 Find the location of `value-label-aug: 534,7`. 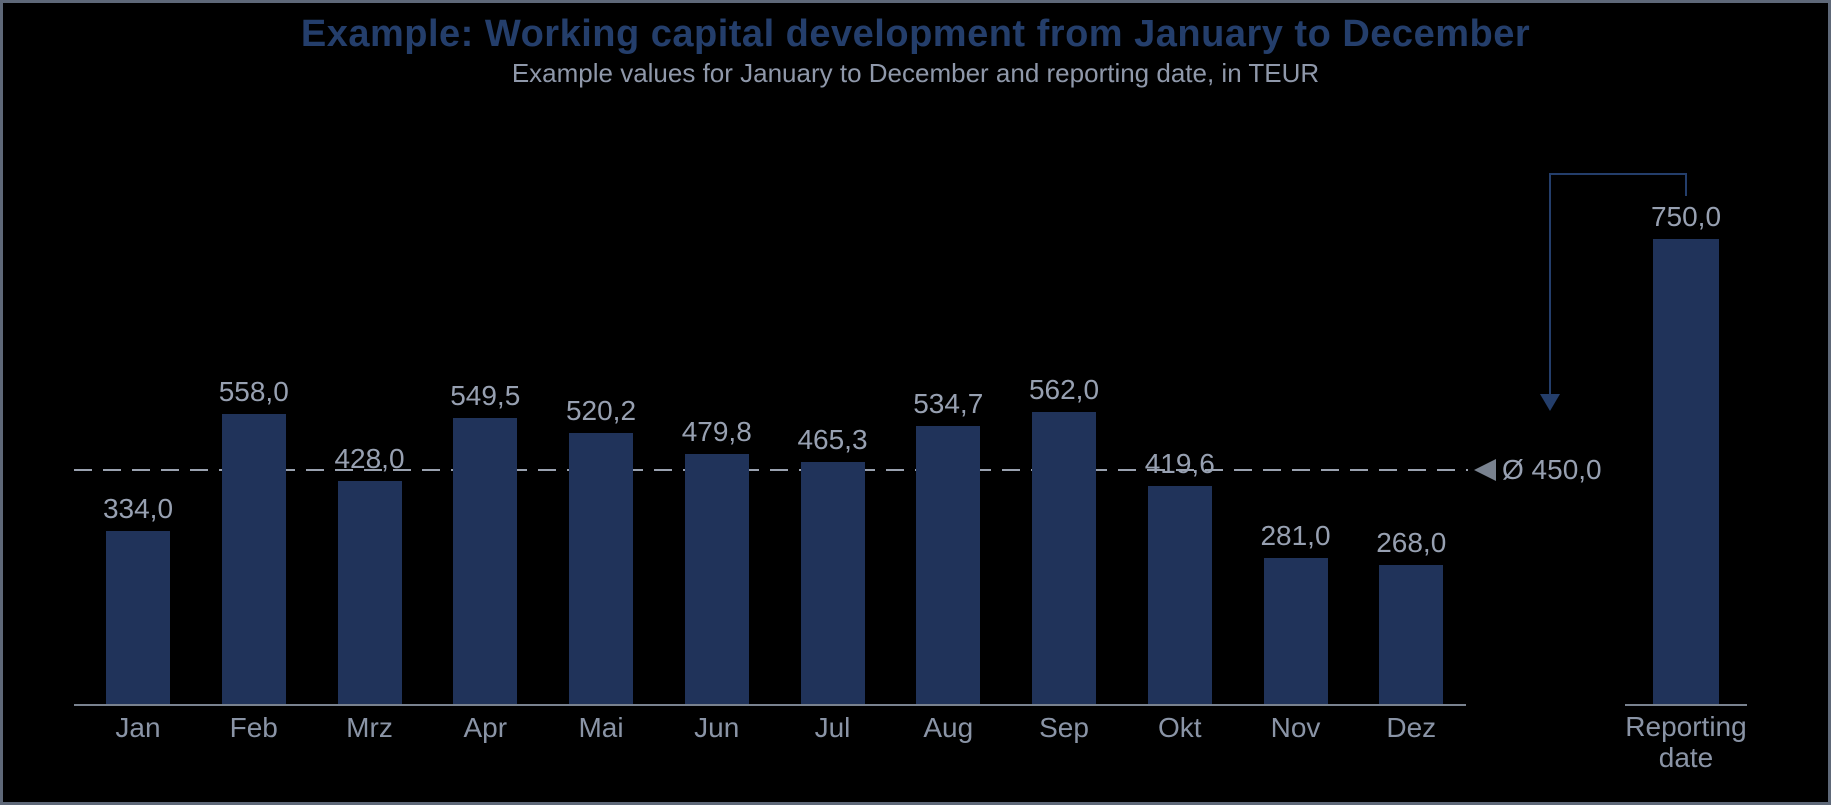

value-label-aug: 534,7 is located at coordinates (948, 403).